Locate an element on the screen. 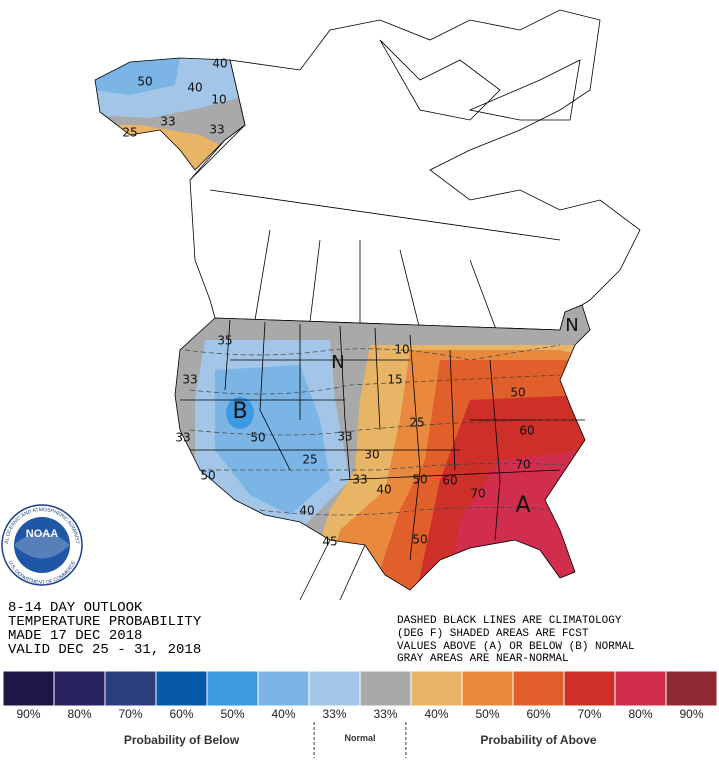 The width and height of the screenshot is (719, 760). title-line: VALID DEC 25 - 31, 2018 is located at coordinates (104, 650).